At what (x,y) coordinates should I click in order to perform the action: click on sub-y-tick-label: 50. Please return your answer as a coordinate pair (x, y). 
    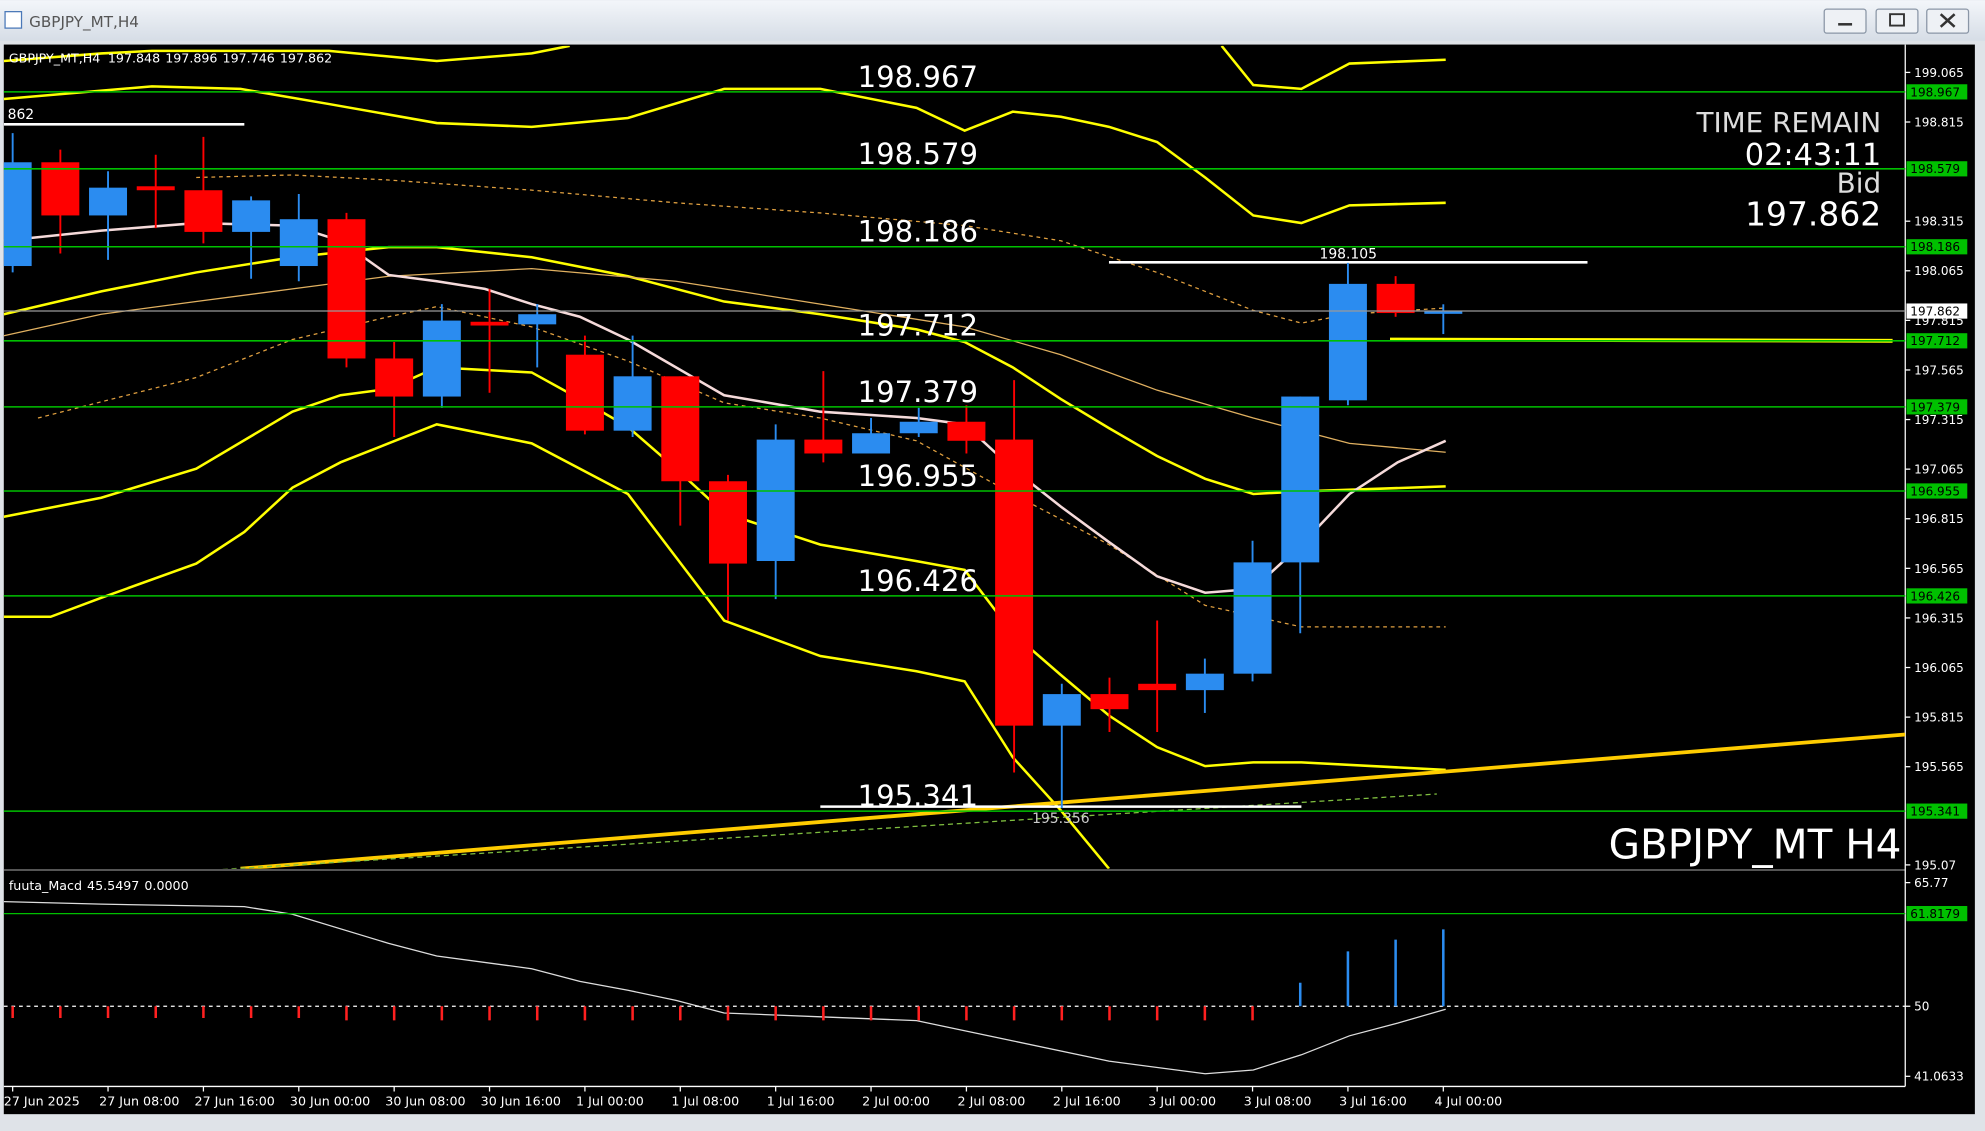
    Looking at the image, I should click on (1921, 1007).